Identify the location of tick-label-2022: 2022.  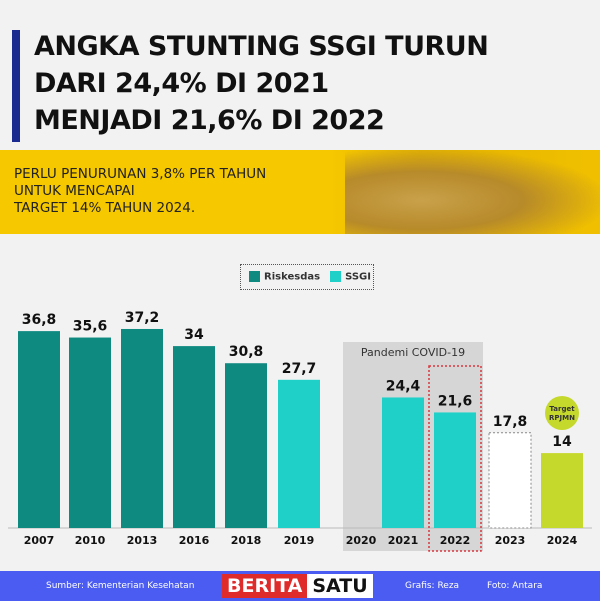
(455, 540).